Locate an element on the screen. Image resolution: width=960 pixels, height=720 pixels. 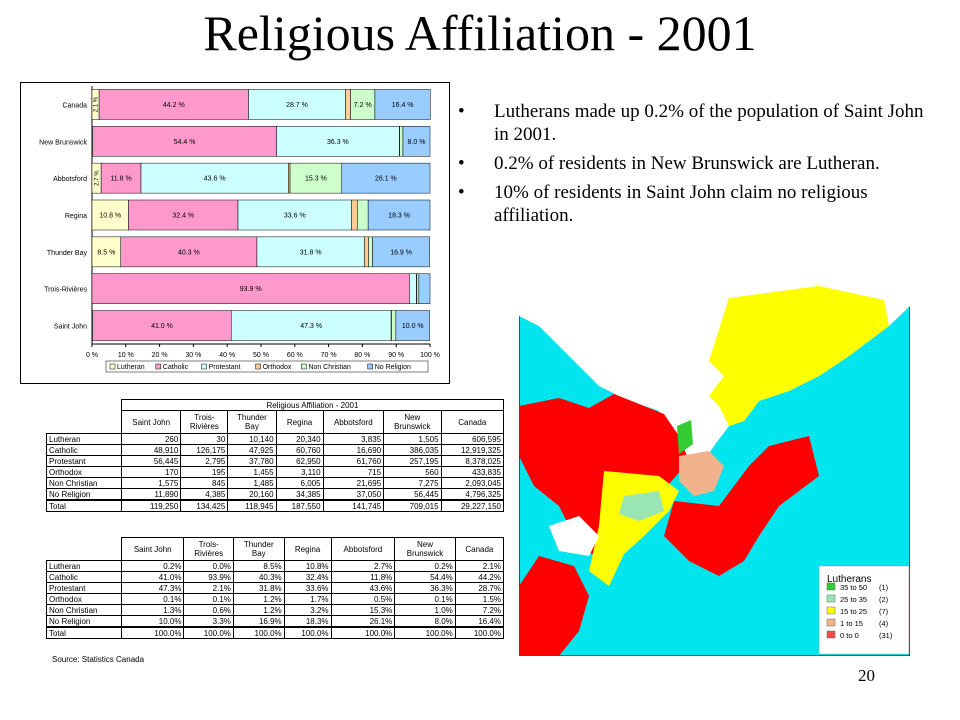
legend-label: Orthodox is located at coordinates (277, 367).